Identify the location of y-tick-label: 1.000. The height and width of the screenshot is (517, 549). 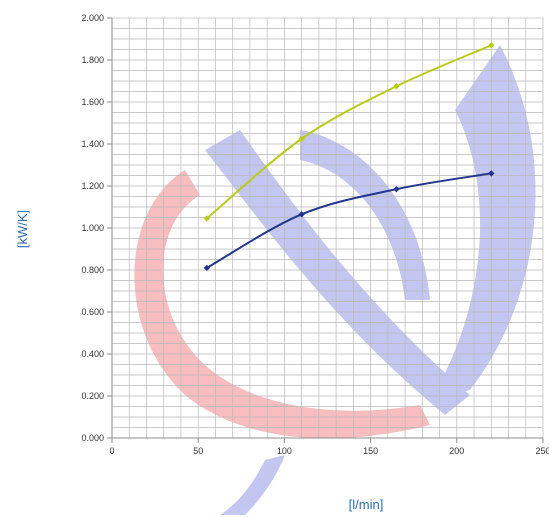
(92, 228).